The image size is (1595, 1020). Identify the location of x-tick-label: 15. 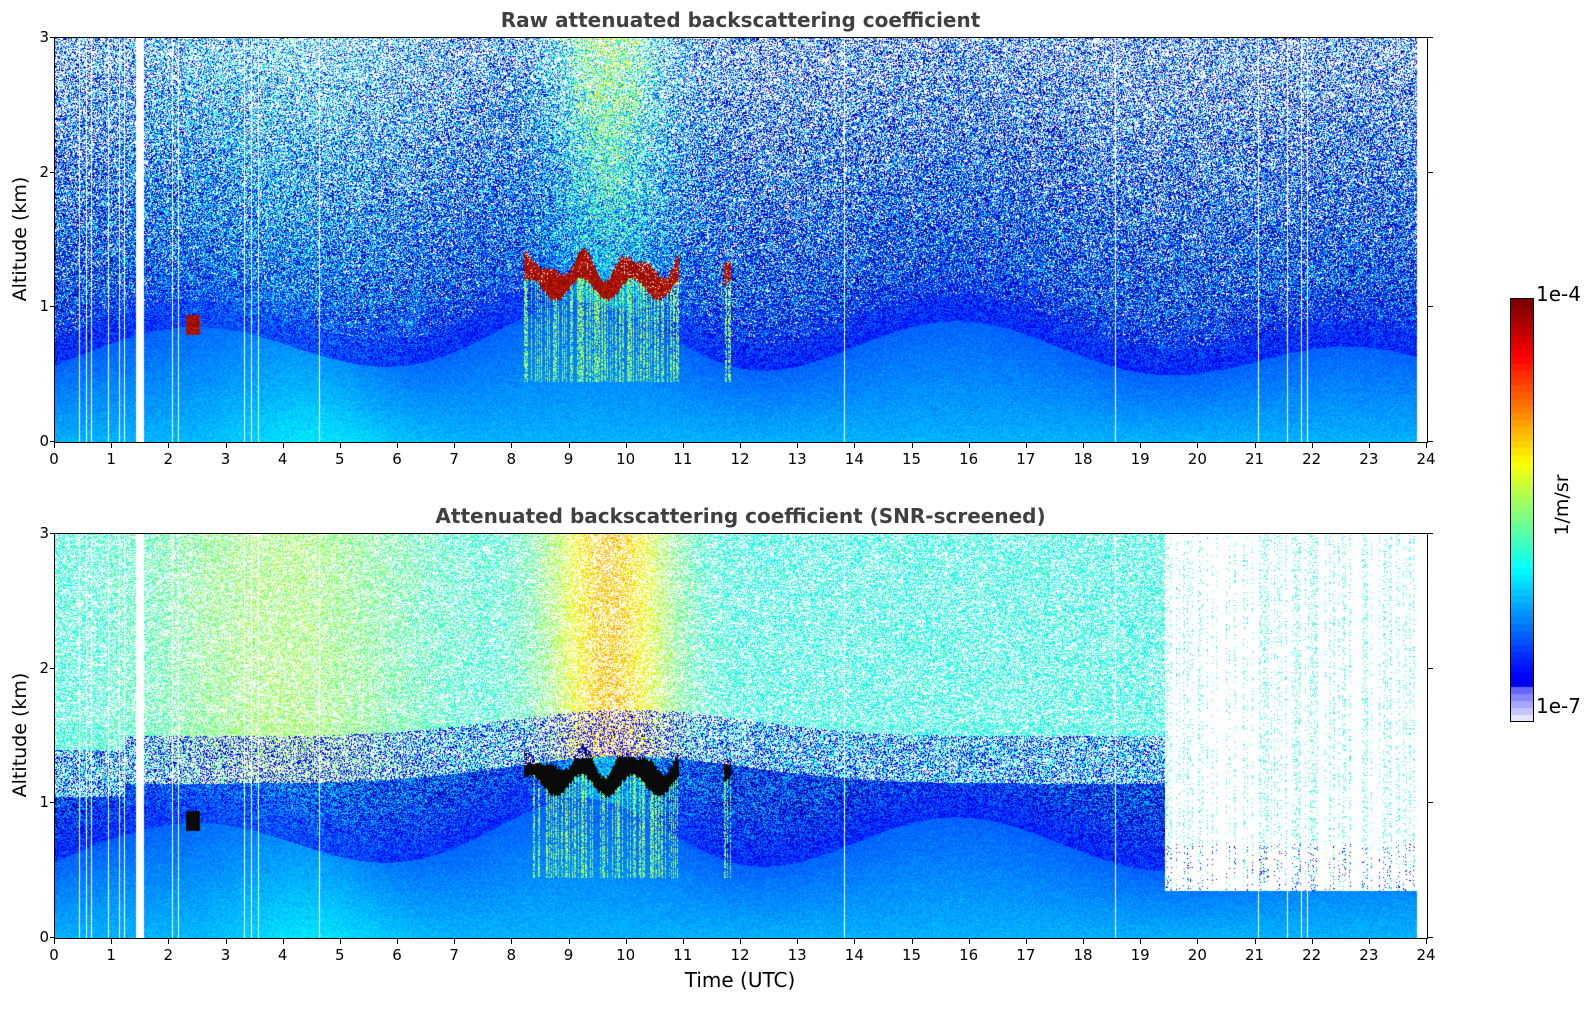
(911, 459).